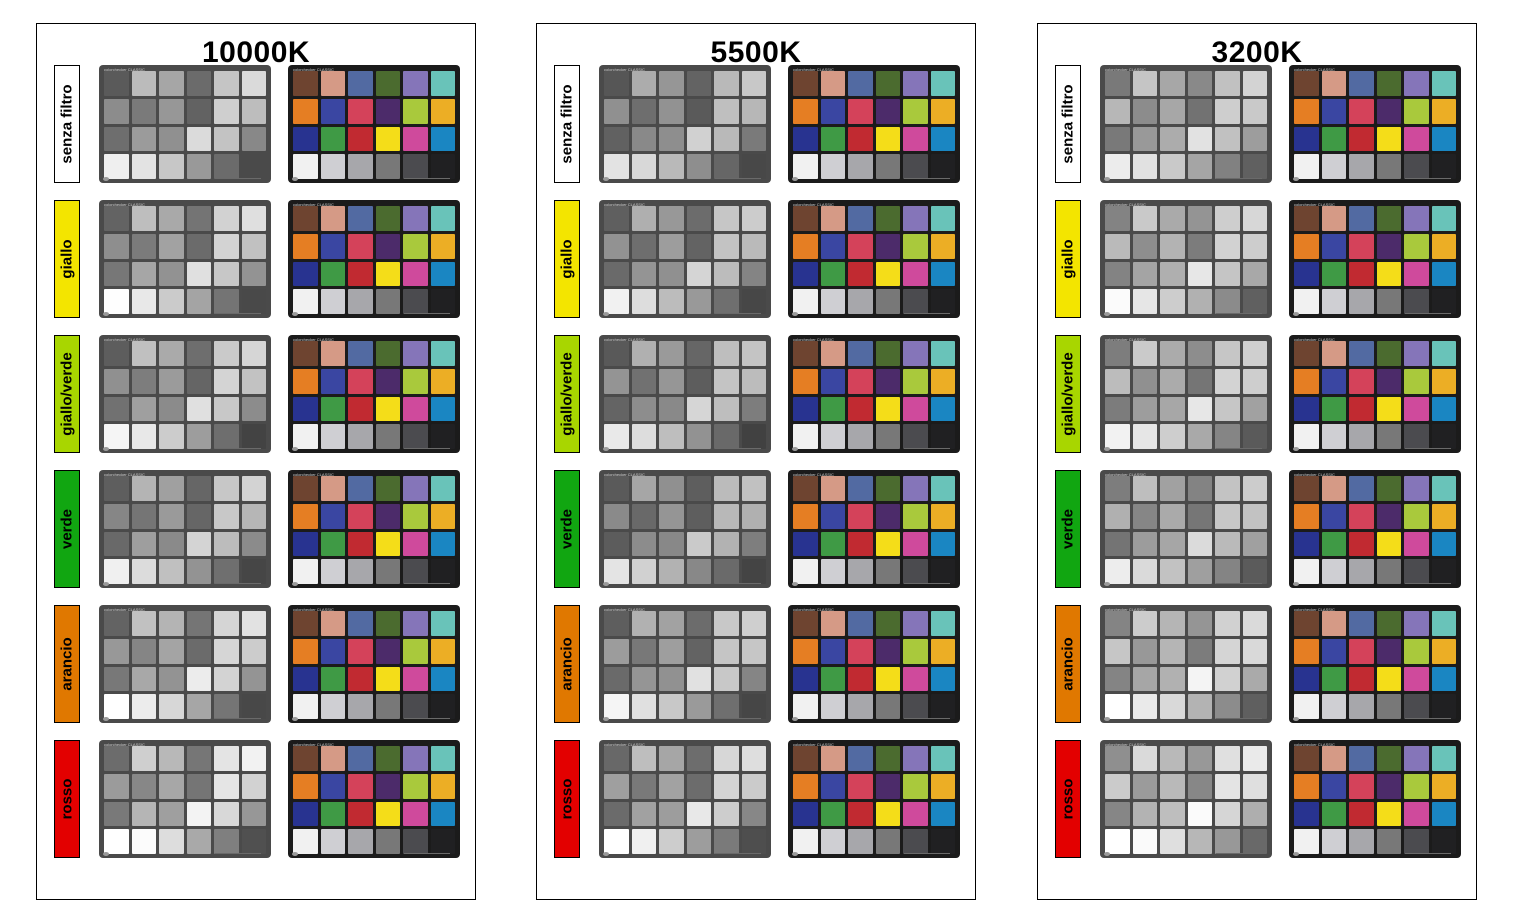 The width and height of the screenshot is (1515, 923). What do you see at coordinates (756, 52) in the screenshot?
I see `panel-title: 5500K` at bounding box center [756, 52].